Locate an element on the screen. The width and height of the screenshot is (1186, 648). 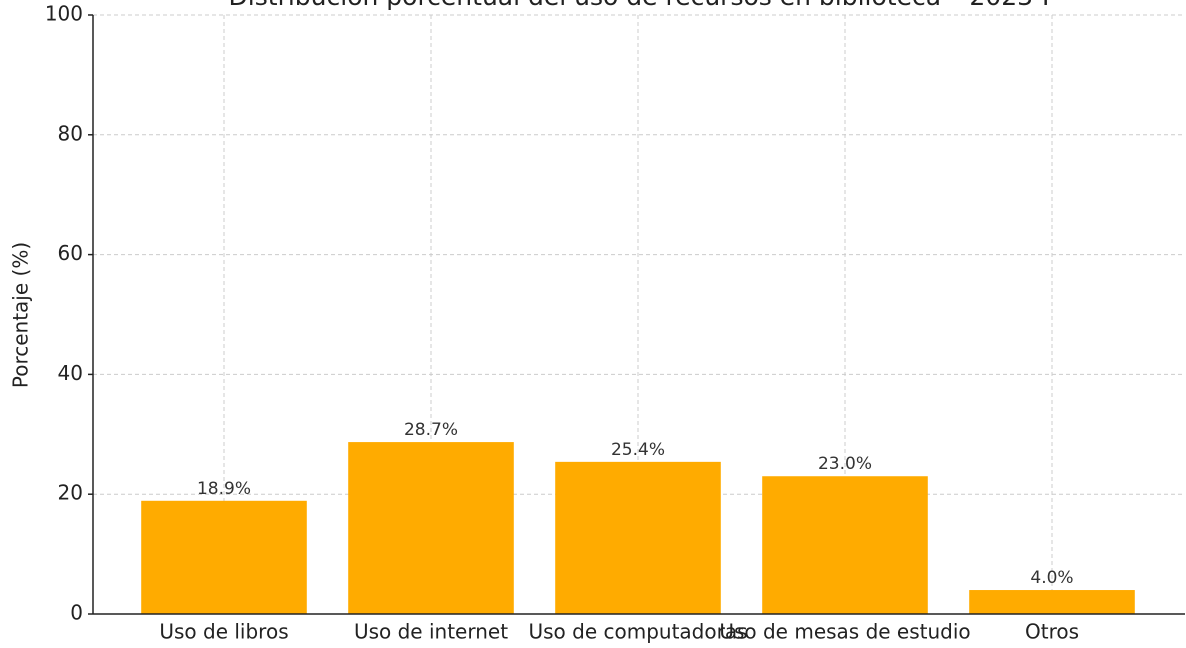
x-tick-label: Uso de libros is located at coordinates (223, 632).